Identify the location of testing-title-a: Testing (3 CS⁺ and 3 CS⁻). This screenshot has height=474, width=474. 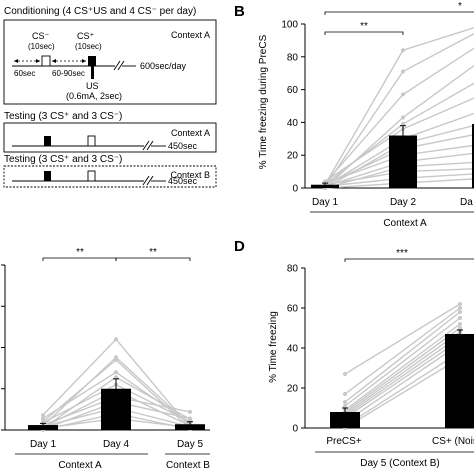
(63, 116).